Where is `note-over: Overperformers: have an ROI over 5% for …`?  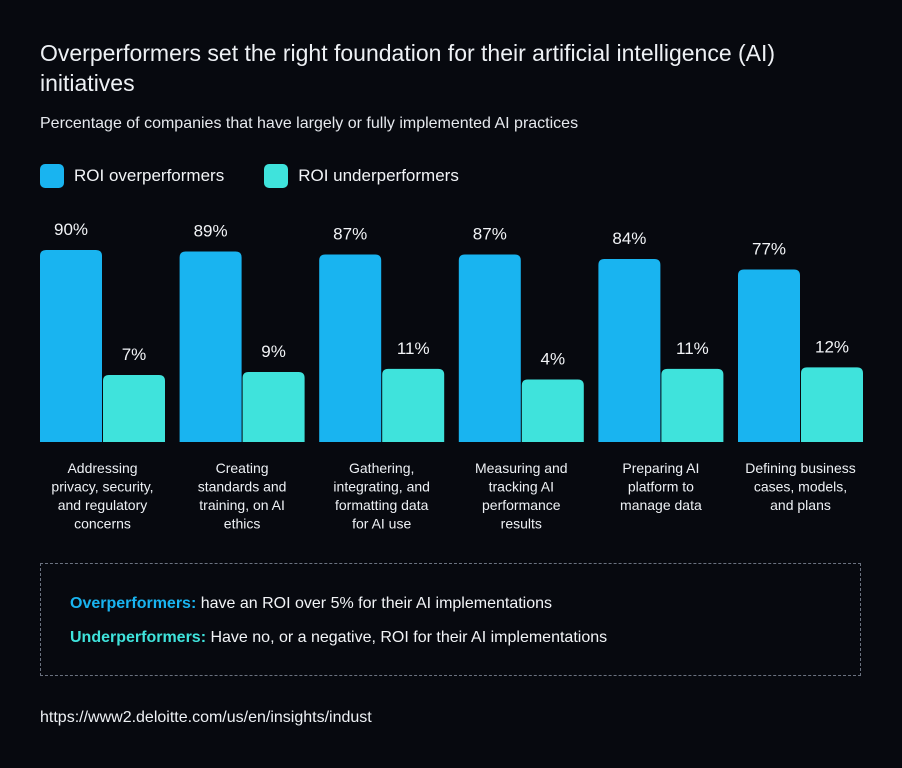 note-over: Overperformers: have an ROI over 5% for … is located at coordinates (311, 604).